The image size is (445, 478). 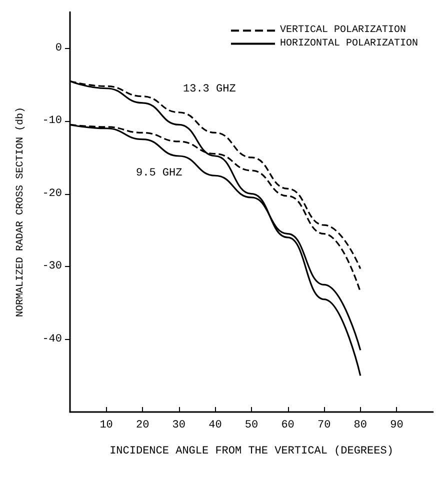 What do you see at coordinates (343, 30) in the screenshot?
I see `legend-label: VERTICAL POLARIZATION` at bounding box center [343, 30].